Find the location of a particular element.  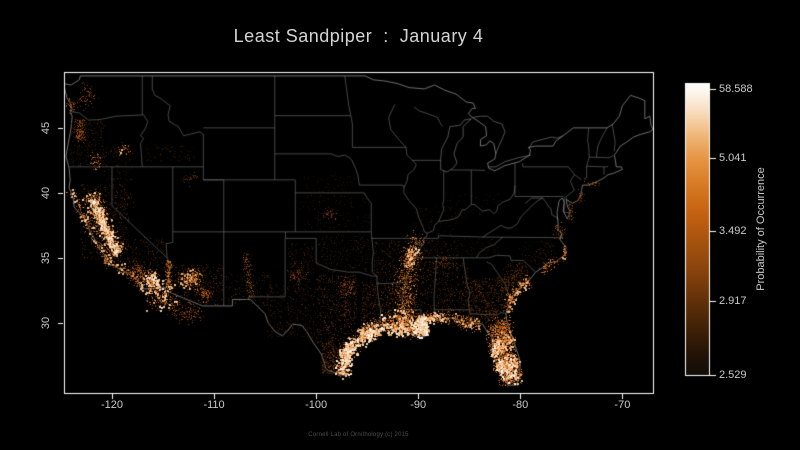

colorbar-tick-label: 58.588 is located at coordinates (736, 89).